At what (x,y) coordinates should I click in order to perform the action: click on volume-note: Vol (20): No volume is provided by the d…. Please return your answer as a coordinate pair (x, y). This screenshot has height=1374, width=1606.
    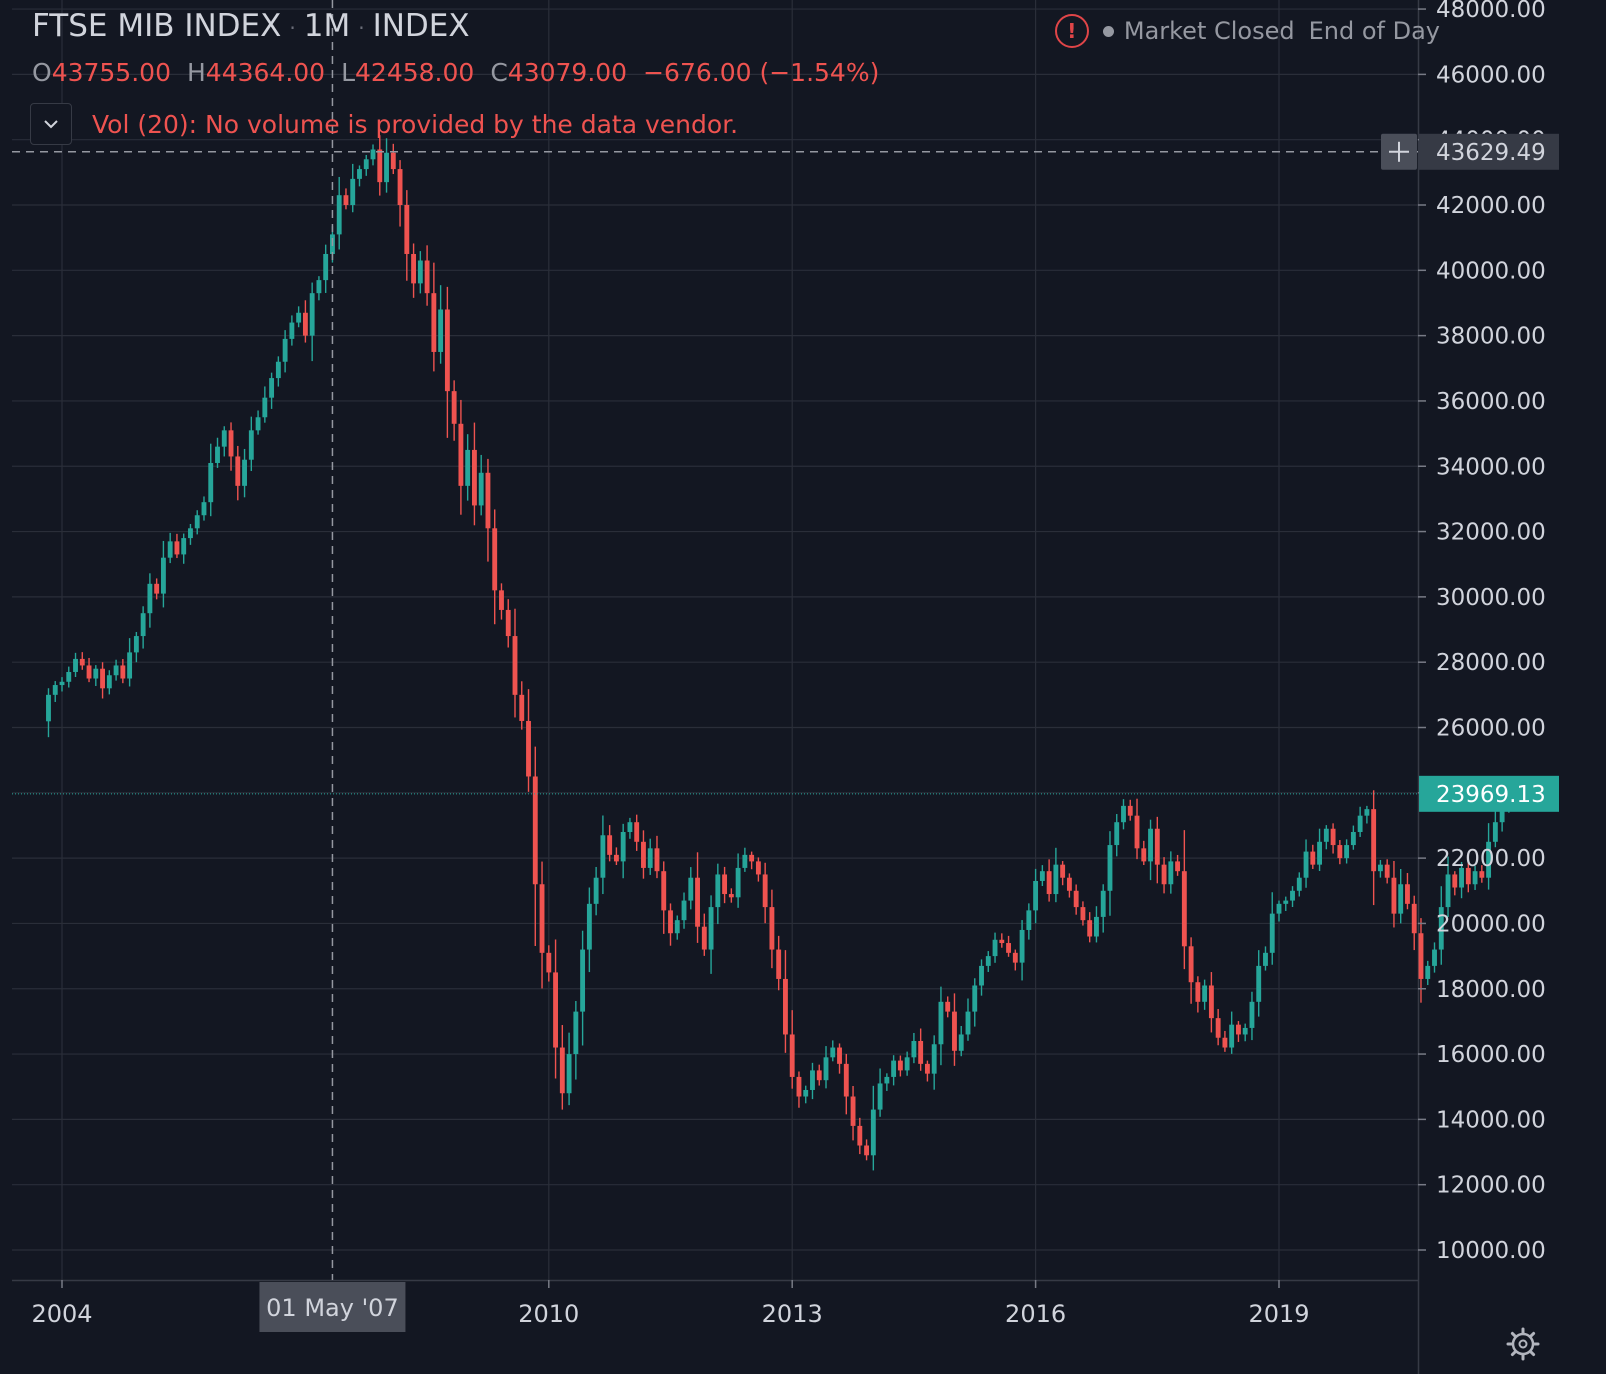
    Looking at the image, I should click on (415, 124).